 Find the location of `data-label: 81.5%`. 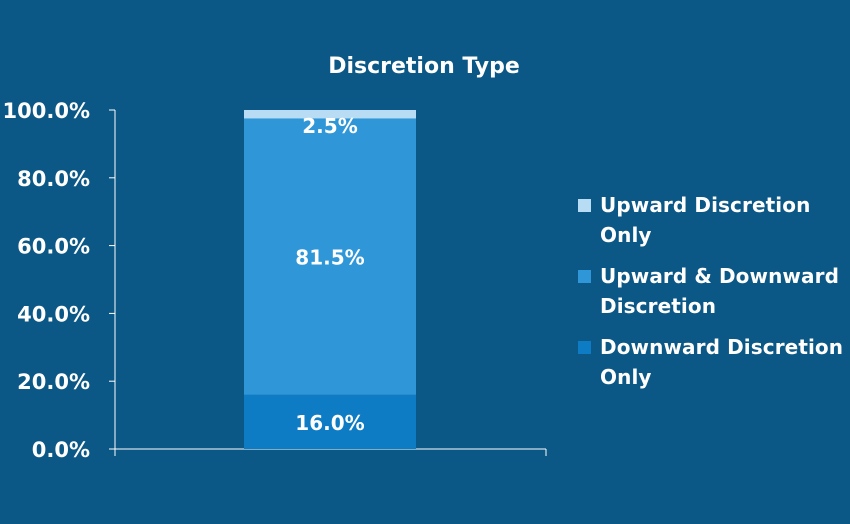

data-label: 81.5% is located at coordinates (329, 258).